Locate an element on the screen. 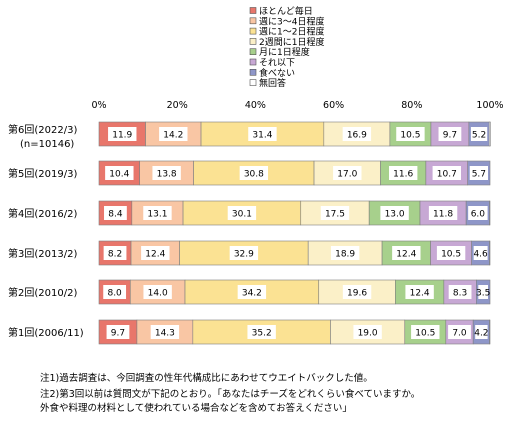 This screenshot has height=421, width=509. data-label: 30.1 is located at coordinates (242, 215).